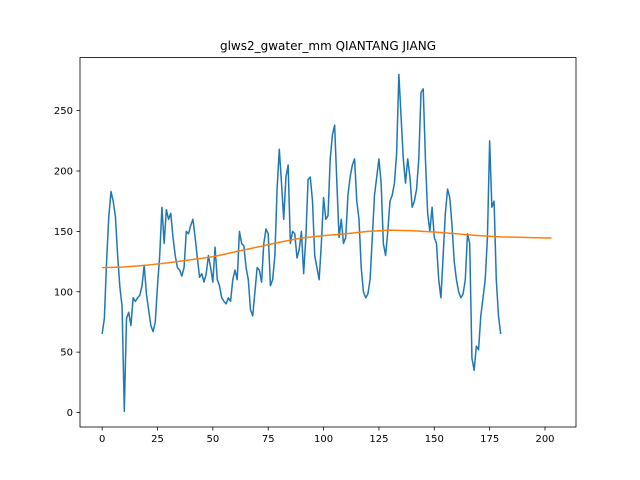 The height and width of the screenshot is (480, 640). What do you see at coordinates (489, 439) in the screenshot?
I see `x-tick-label: 175` at bounding box center [489, 439].